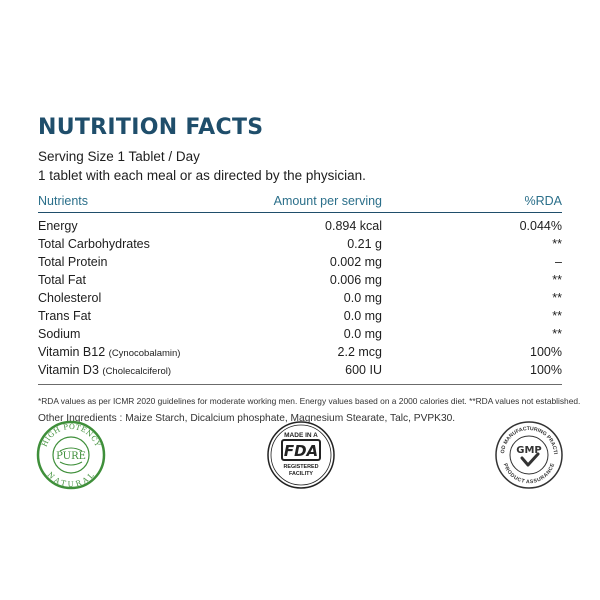  I want to click on column-header-amount: Amount per serving, so click(327, 201).